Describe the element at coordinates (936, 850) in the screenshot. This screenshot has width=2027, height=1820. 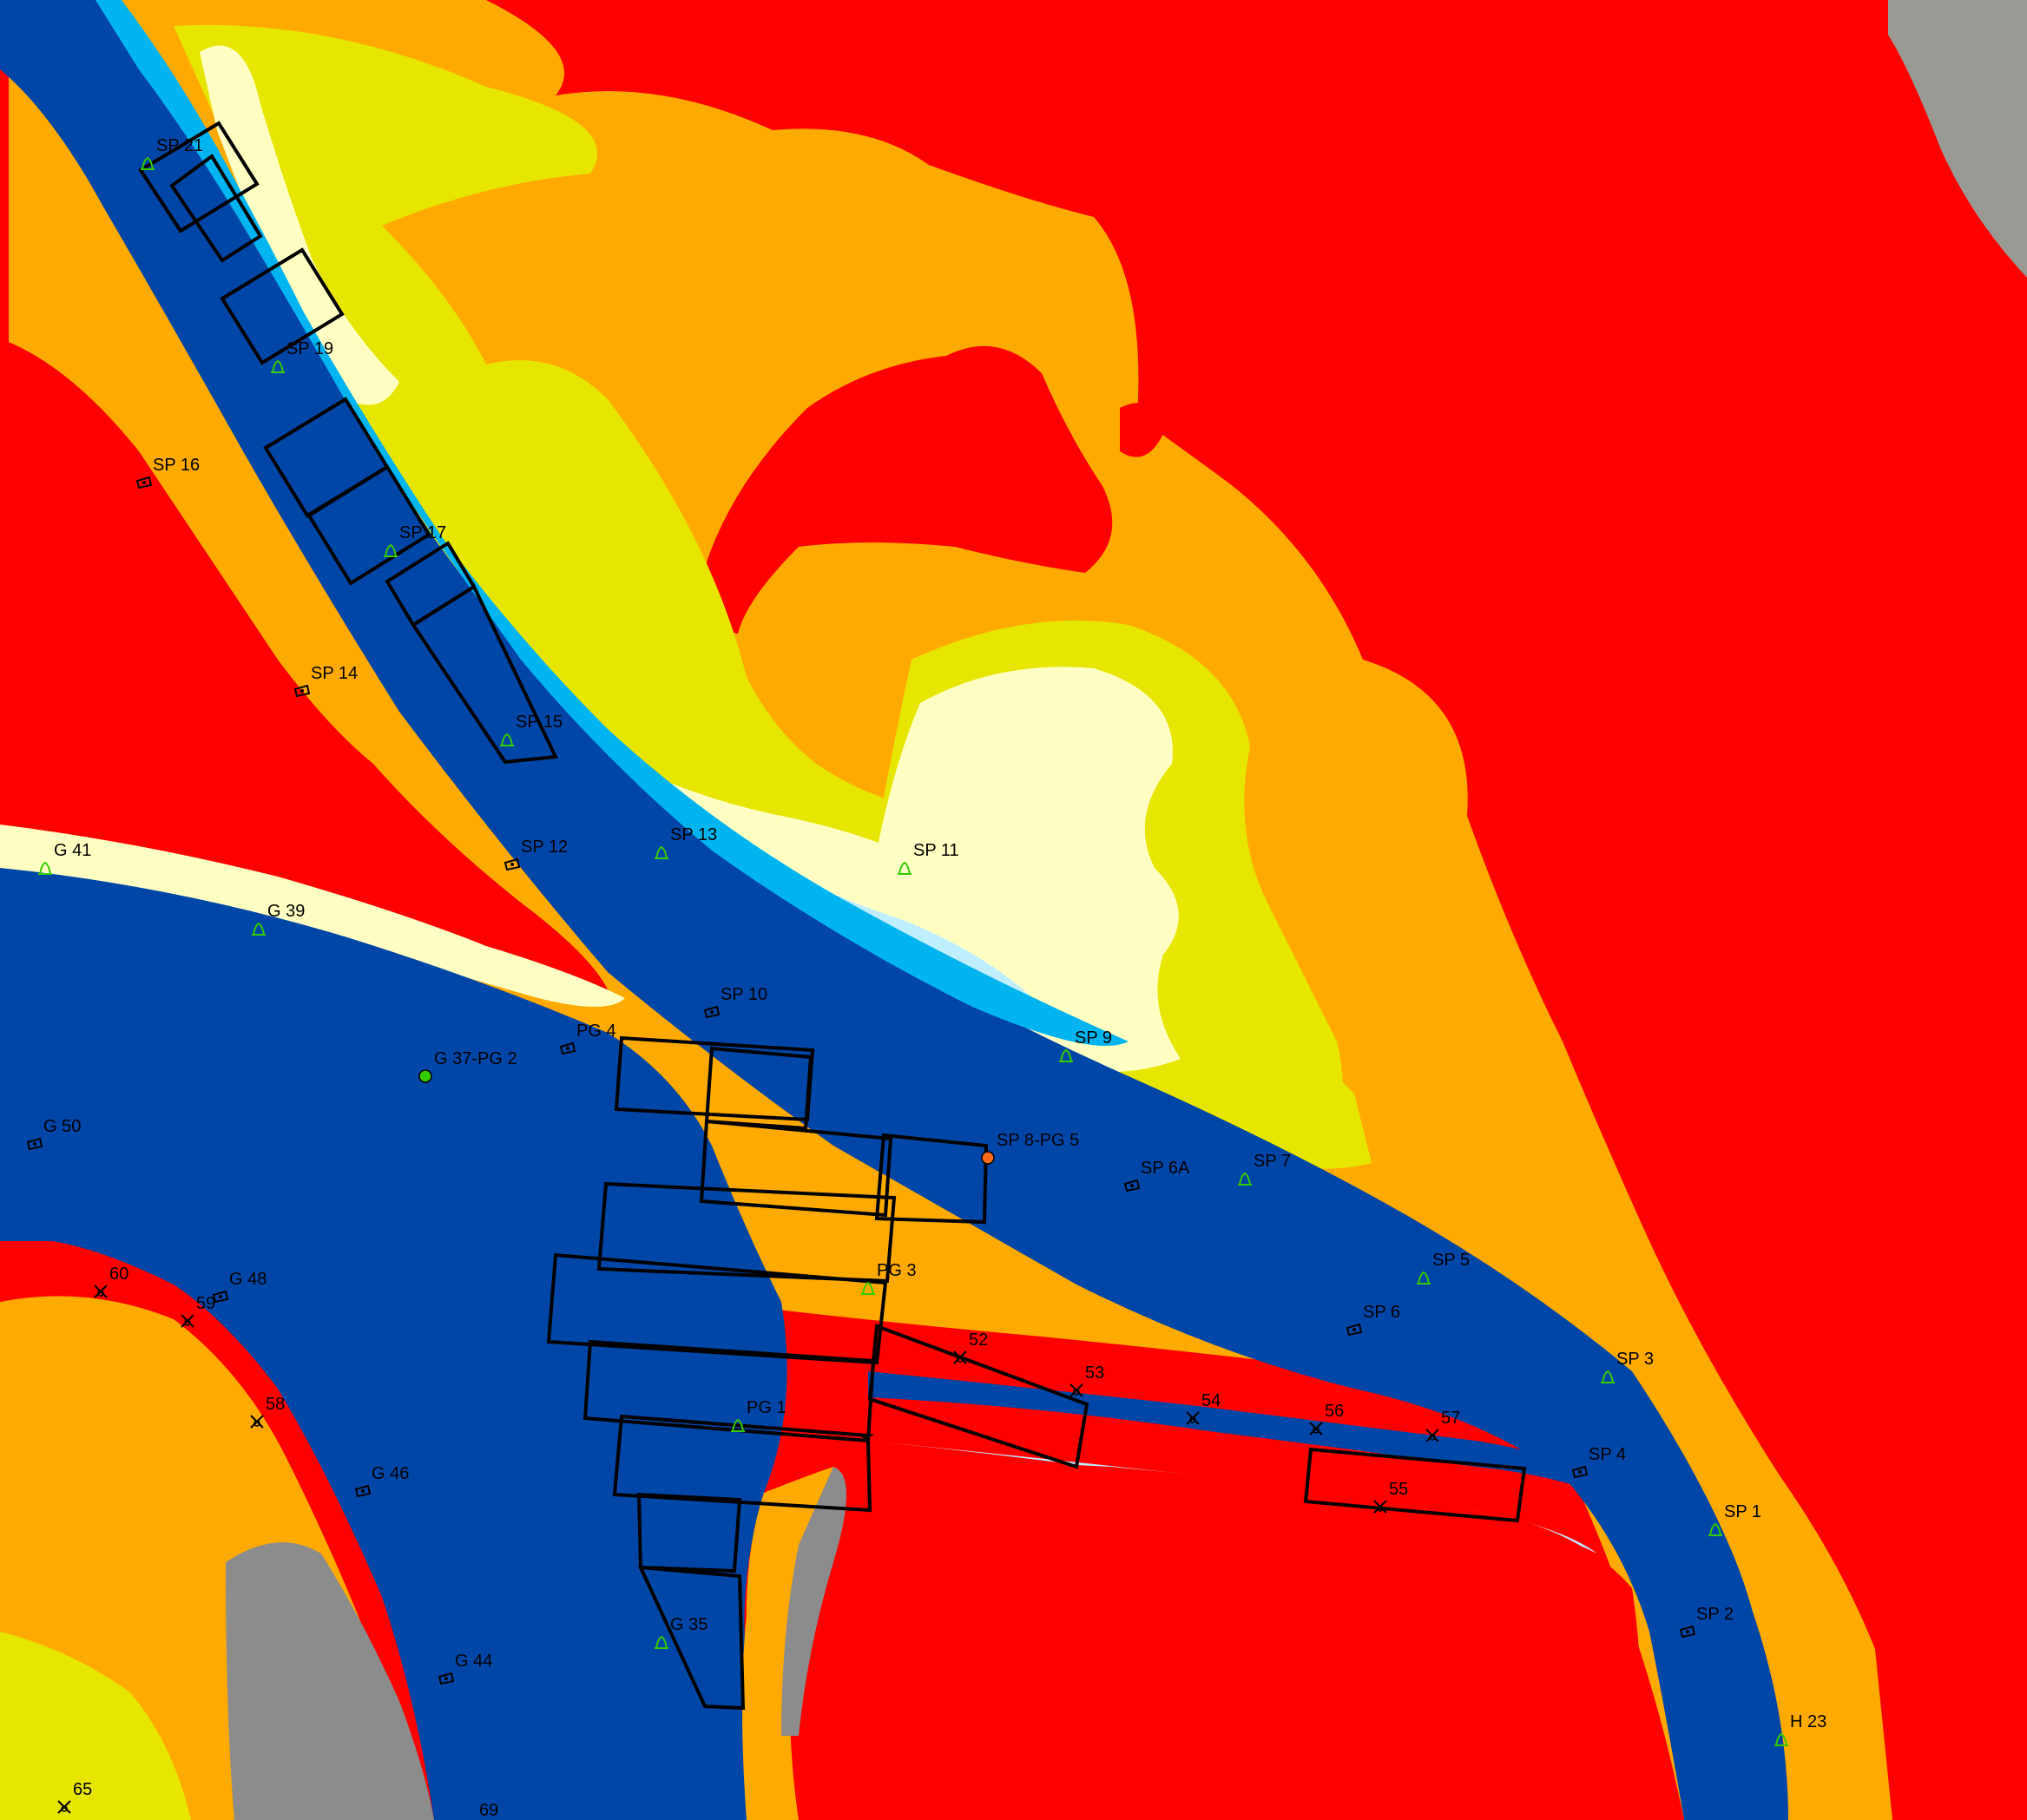
I see `station-label: SP 11` at that location.